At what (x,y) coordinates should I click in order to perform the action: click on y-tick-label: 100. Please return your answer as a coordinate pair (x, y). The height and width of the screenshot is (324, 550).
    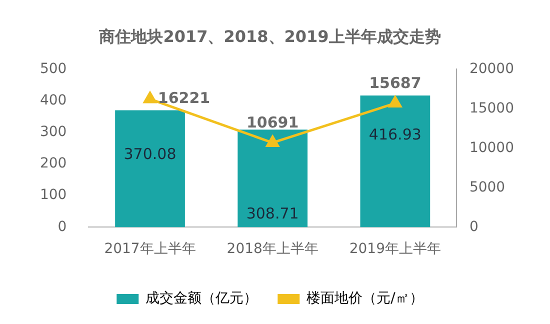
    Looking at the image, I should click on (53, 195).